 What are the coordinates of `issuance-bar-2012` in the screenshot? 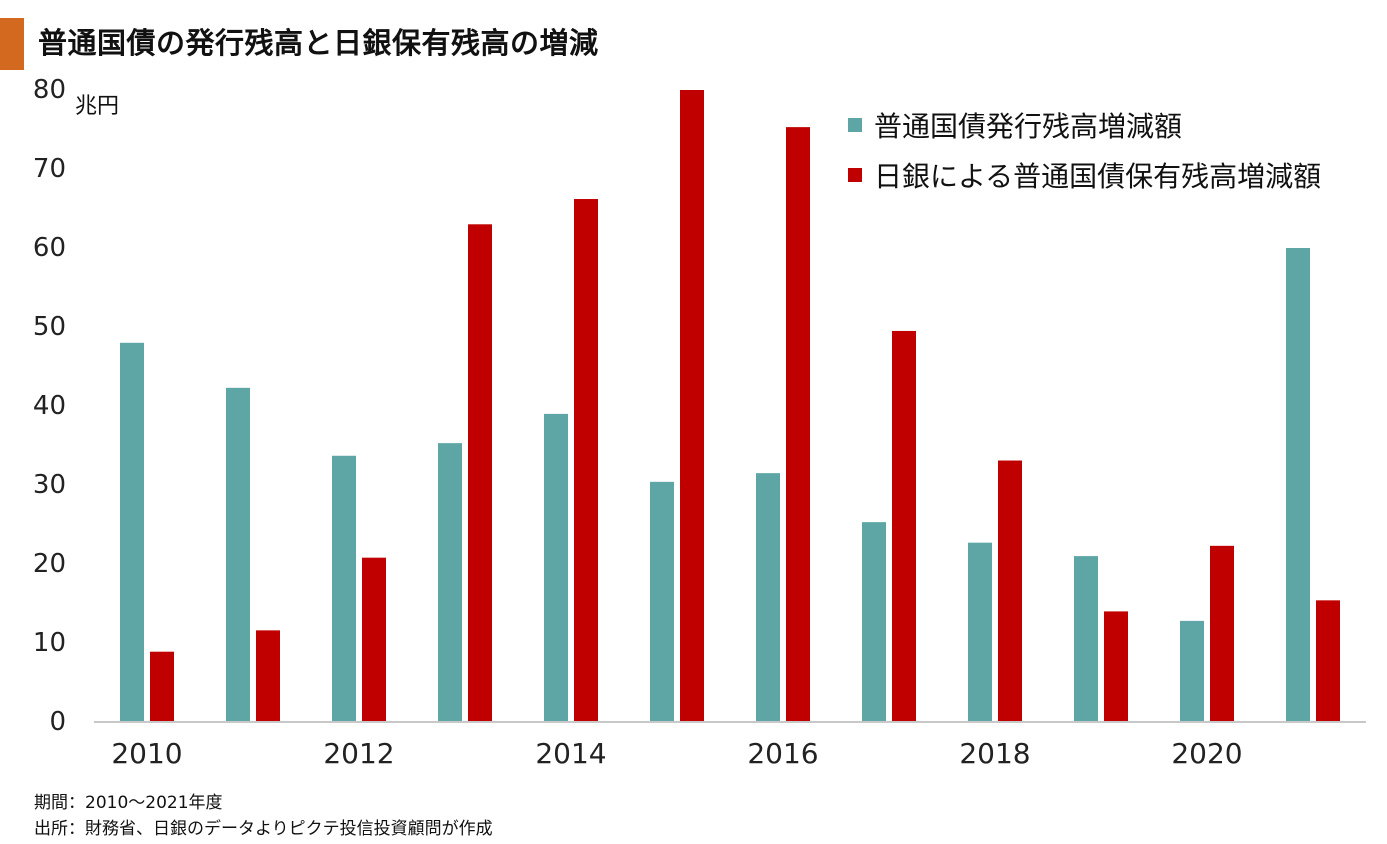 It's located at (344, 588).